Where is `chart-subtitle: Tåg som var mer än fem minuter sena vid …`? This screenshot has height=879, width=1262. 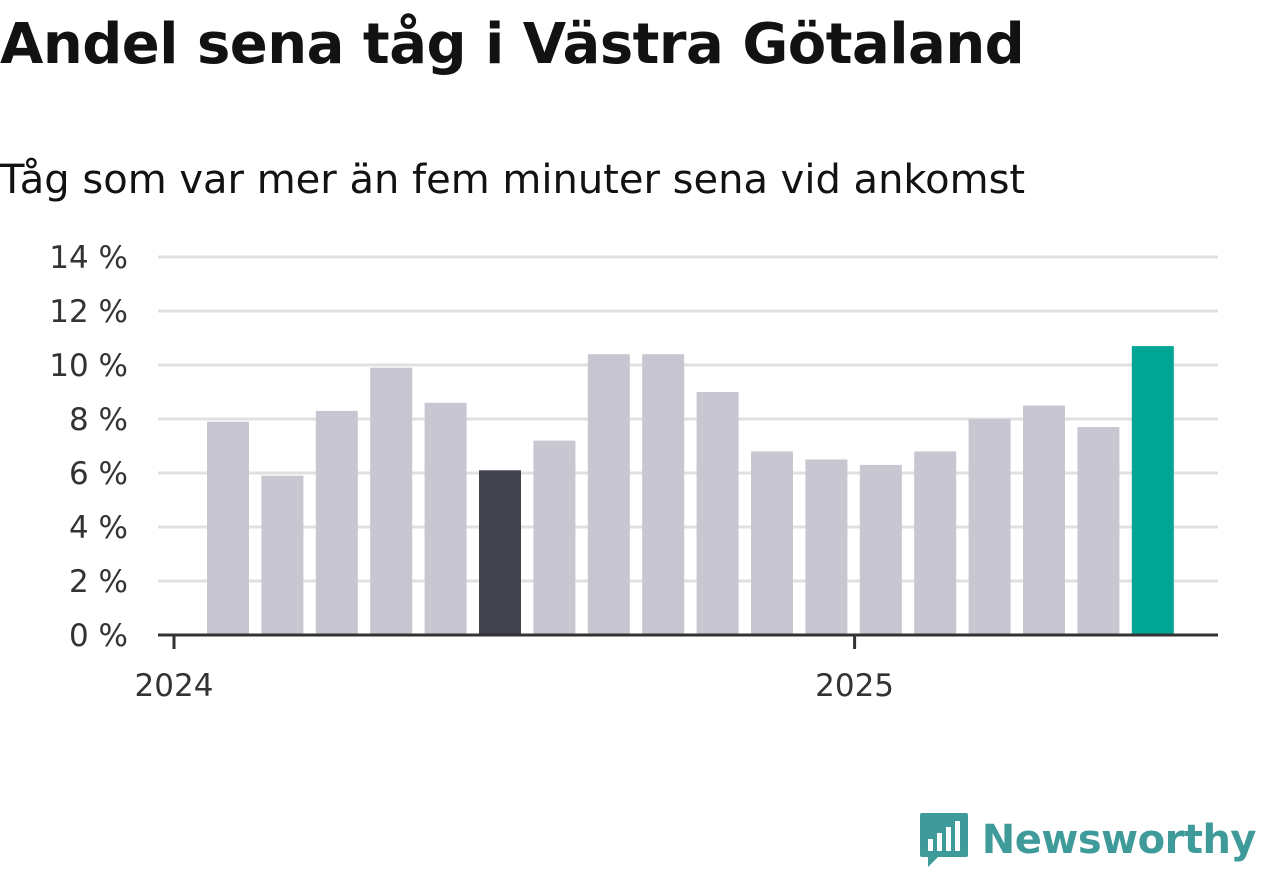 chart-subtitle: Tåg som var mer än fem minuter sena vid … is located at coordinates (513, 180).